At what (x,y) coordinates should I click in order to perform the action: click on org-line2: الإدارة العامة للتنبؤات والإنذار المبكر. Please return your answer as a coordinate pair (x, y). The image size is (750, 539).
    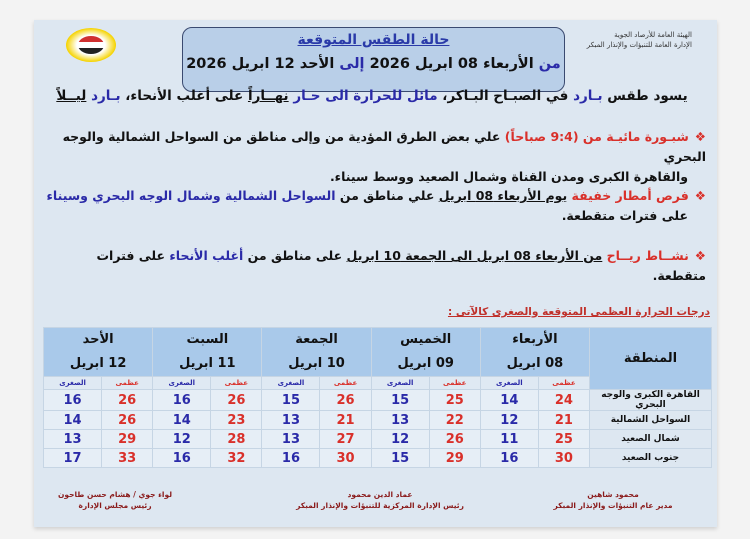
    Looking at the image, I should click on (639, 45).